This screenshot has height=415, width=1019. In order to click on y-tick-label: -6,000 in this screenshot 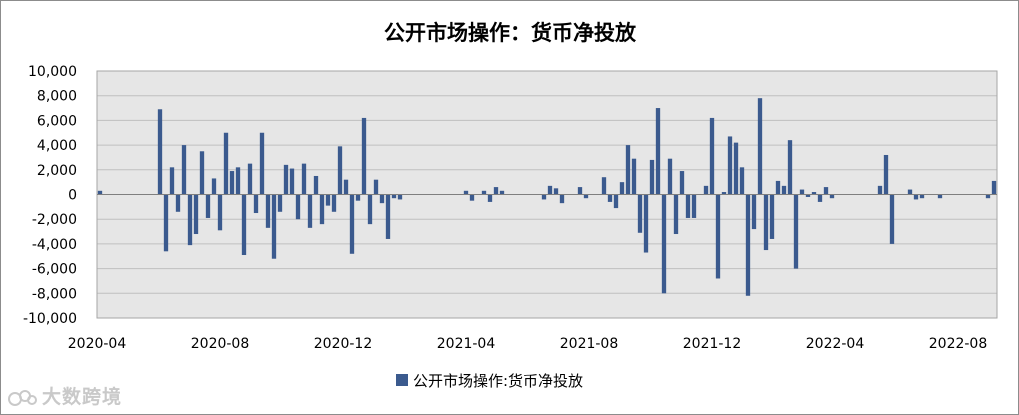, I will do `click(54, 270)`.